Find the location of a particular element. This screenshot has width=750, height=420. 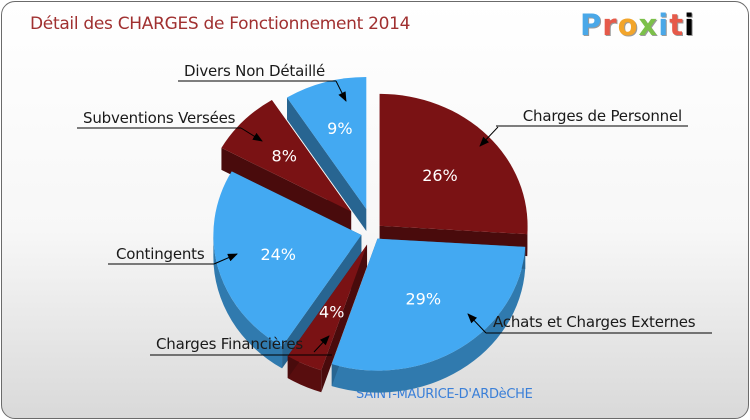

slice-achats-et-charges-externes is located at coordinates (428, 304).